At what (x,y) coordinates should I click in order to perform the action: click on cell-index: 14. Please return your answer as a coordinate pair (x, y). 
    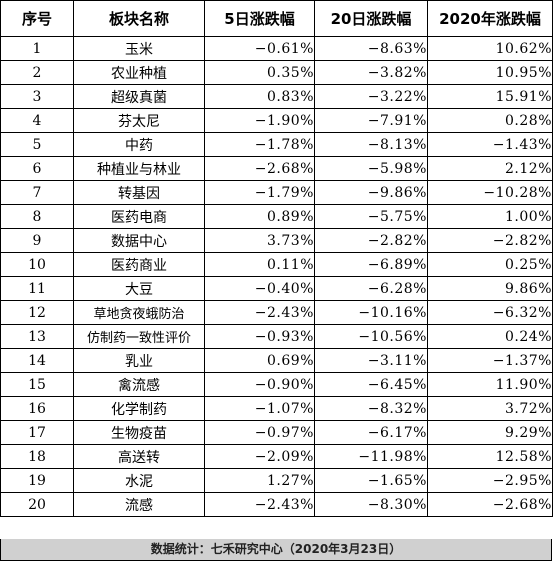
    Looking at the image, I should click on (37, 360).